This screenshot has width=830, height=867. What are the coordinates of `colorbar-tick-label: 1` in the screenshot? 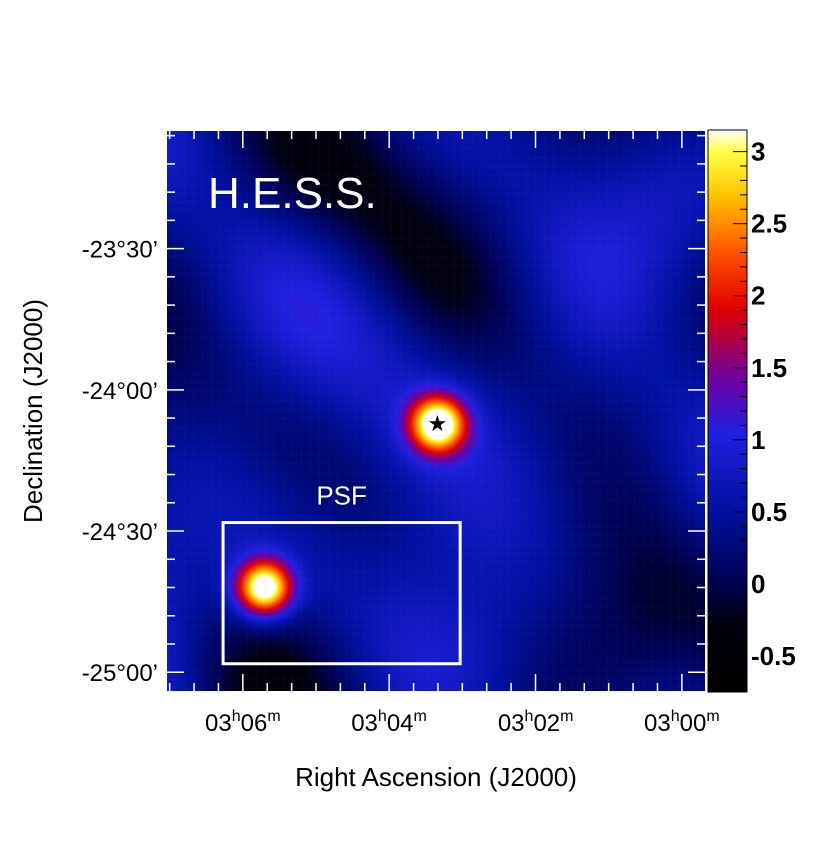 It's located at (758, 440).